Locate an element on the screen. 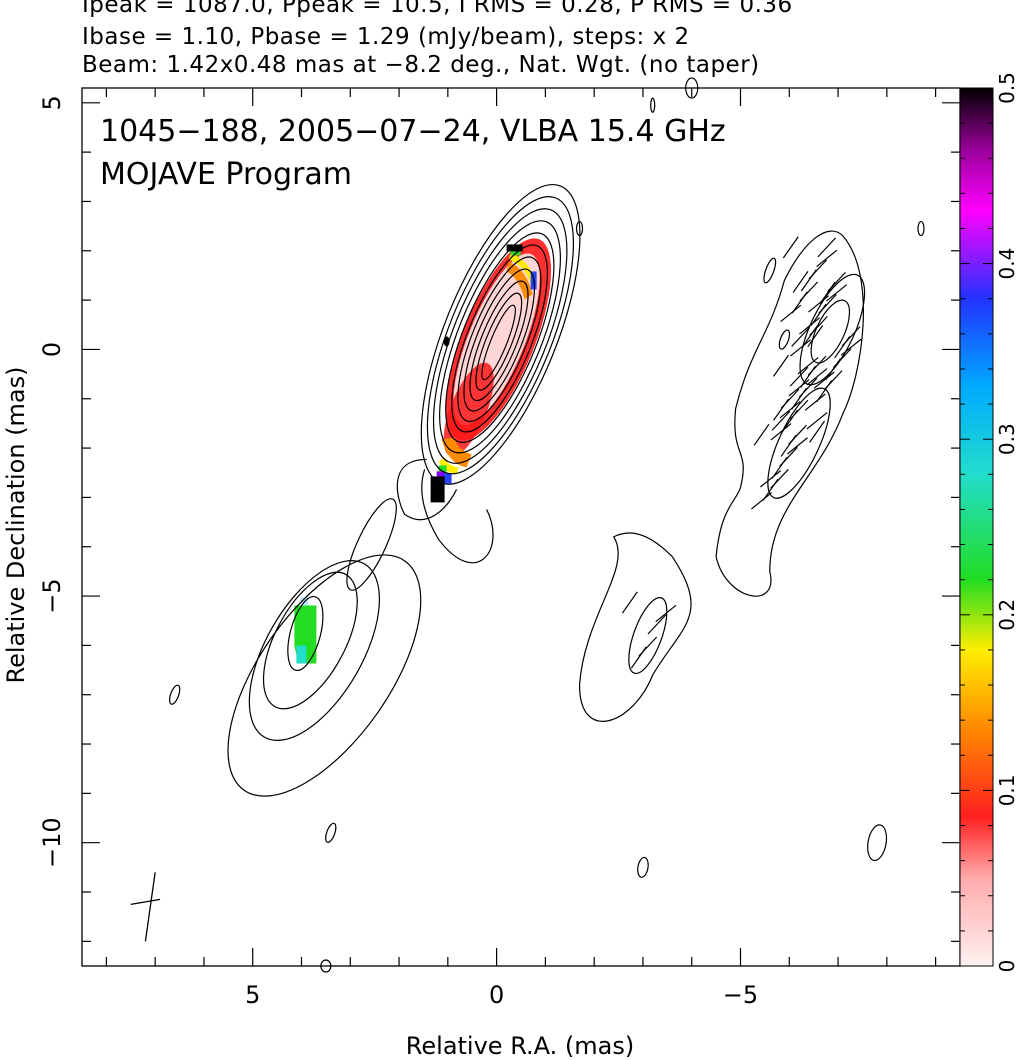  contour-jet-wide is located at coordinates (324, 675).